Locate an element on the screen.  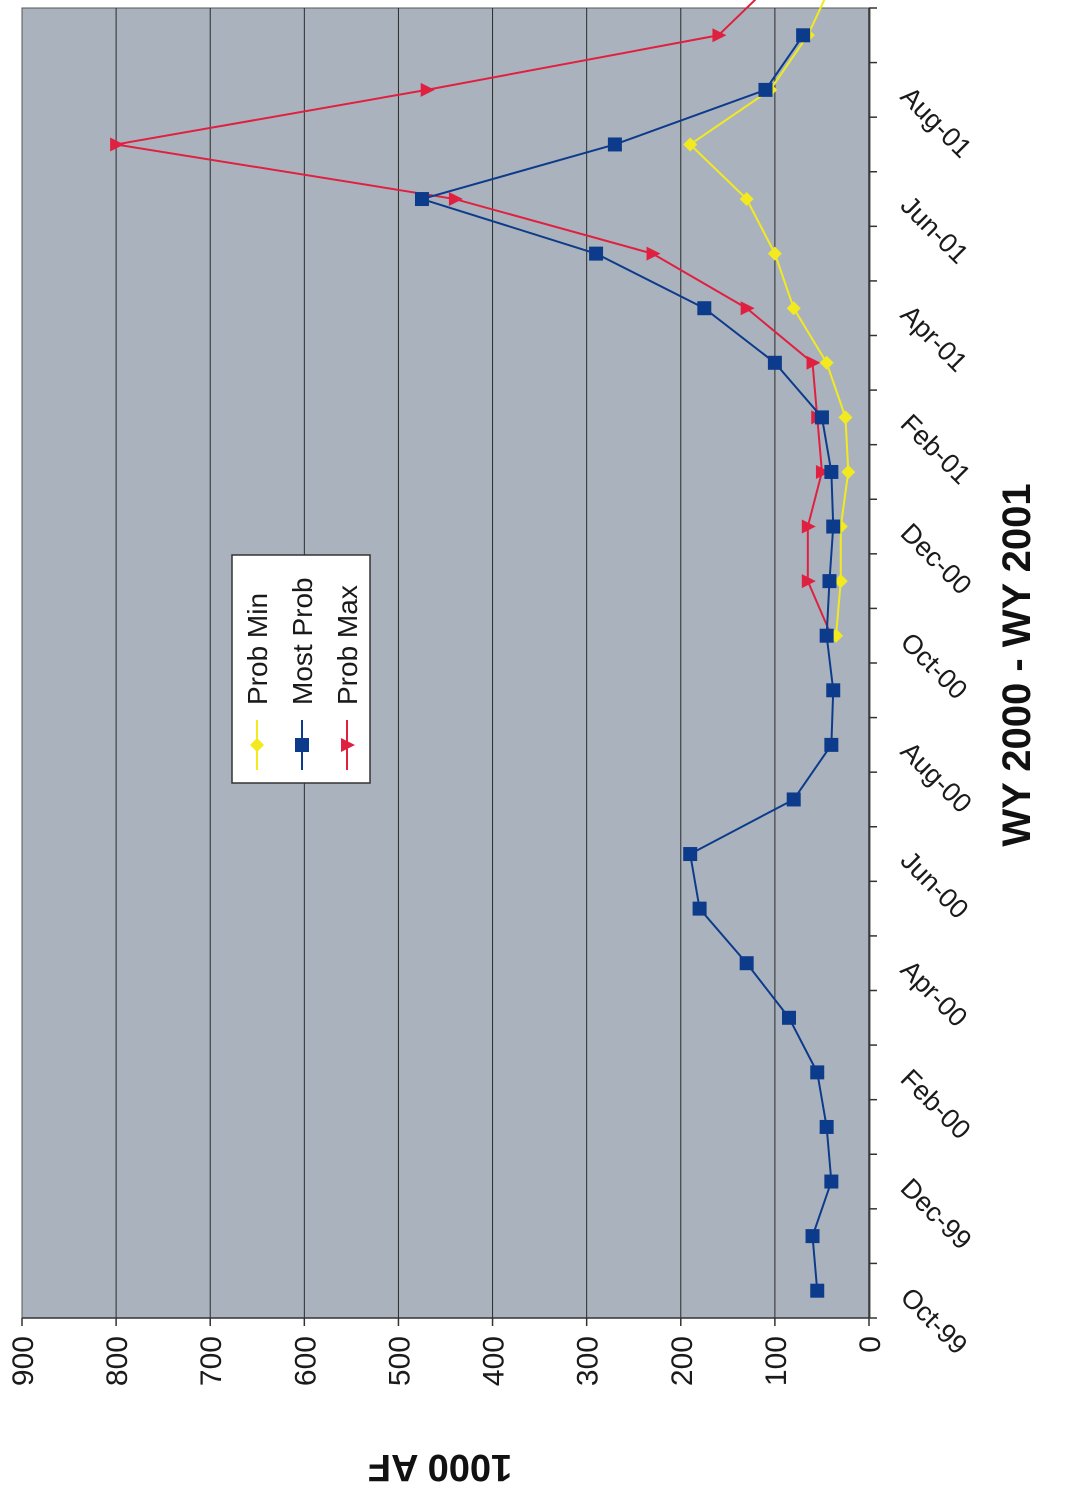
legend-label: Prob Max is located at coordinates (347, 645).